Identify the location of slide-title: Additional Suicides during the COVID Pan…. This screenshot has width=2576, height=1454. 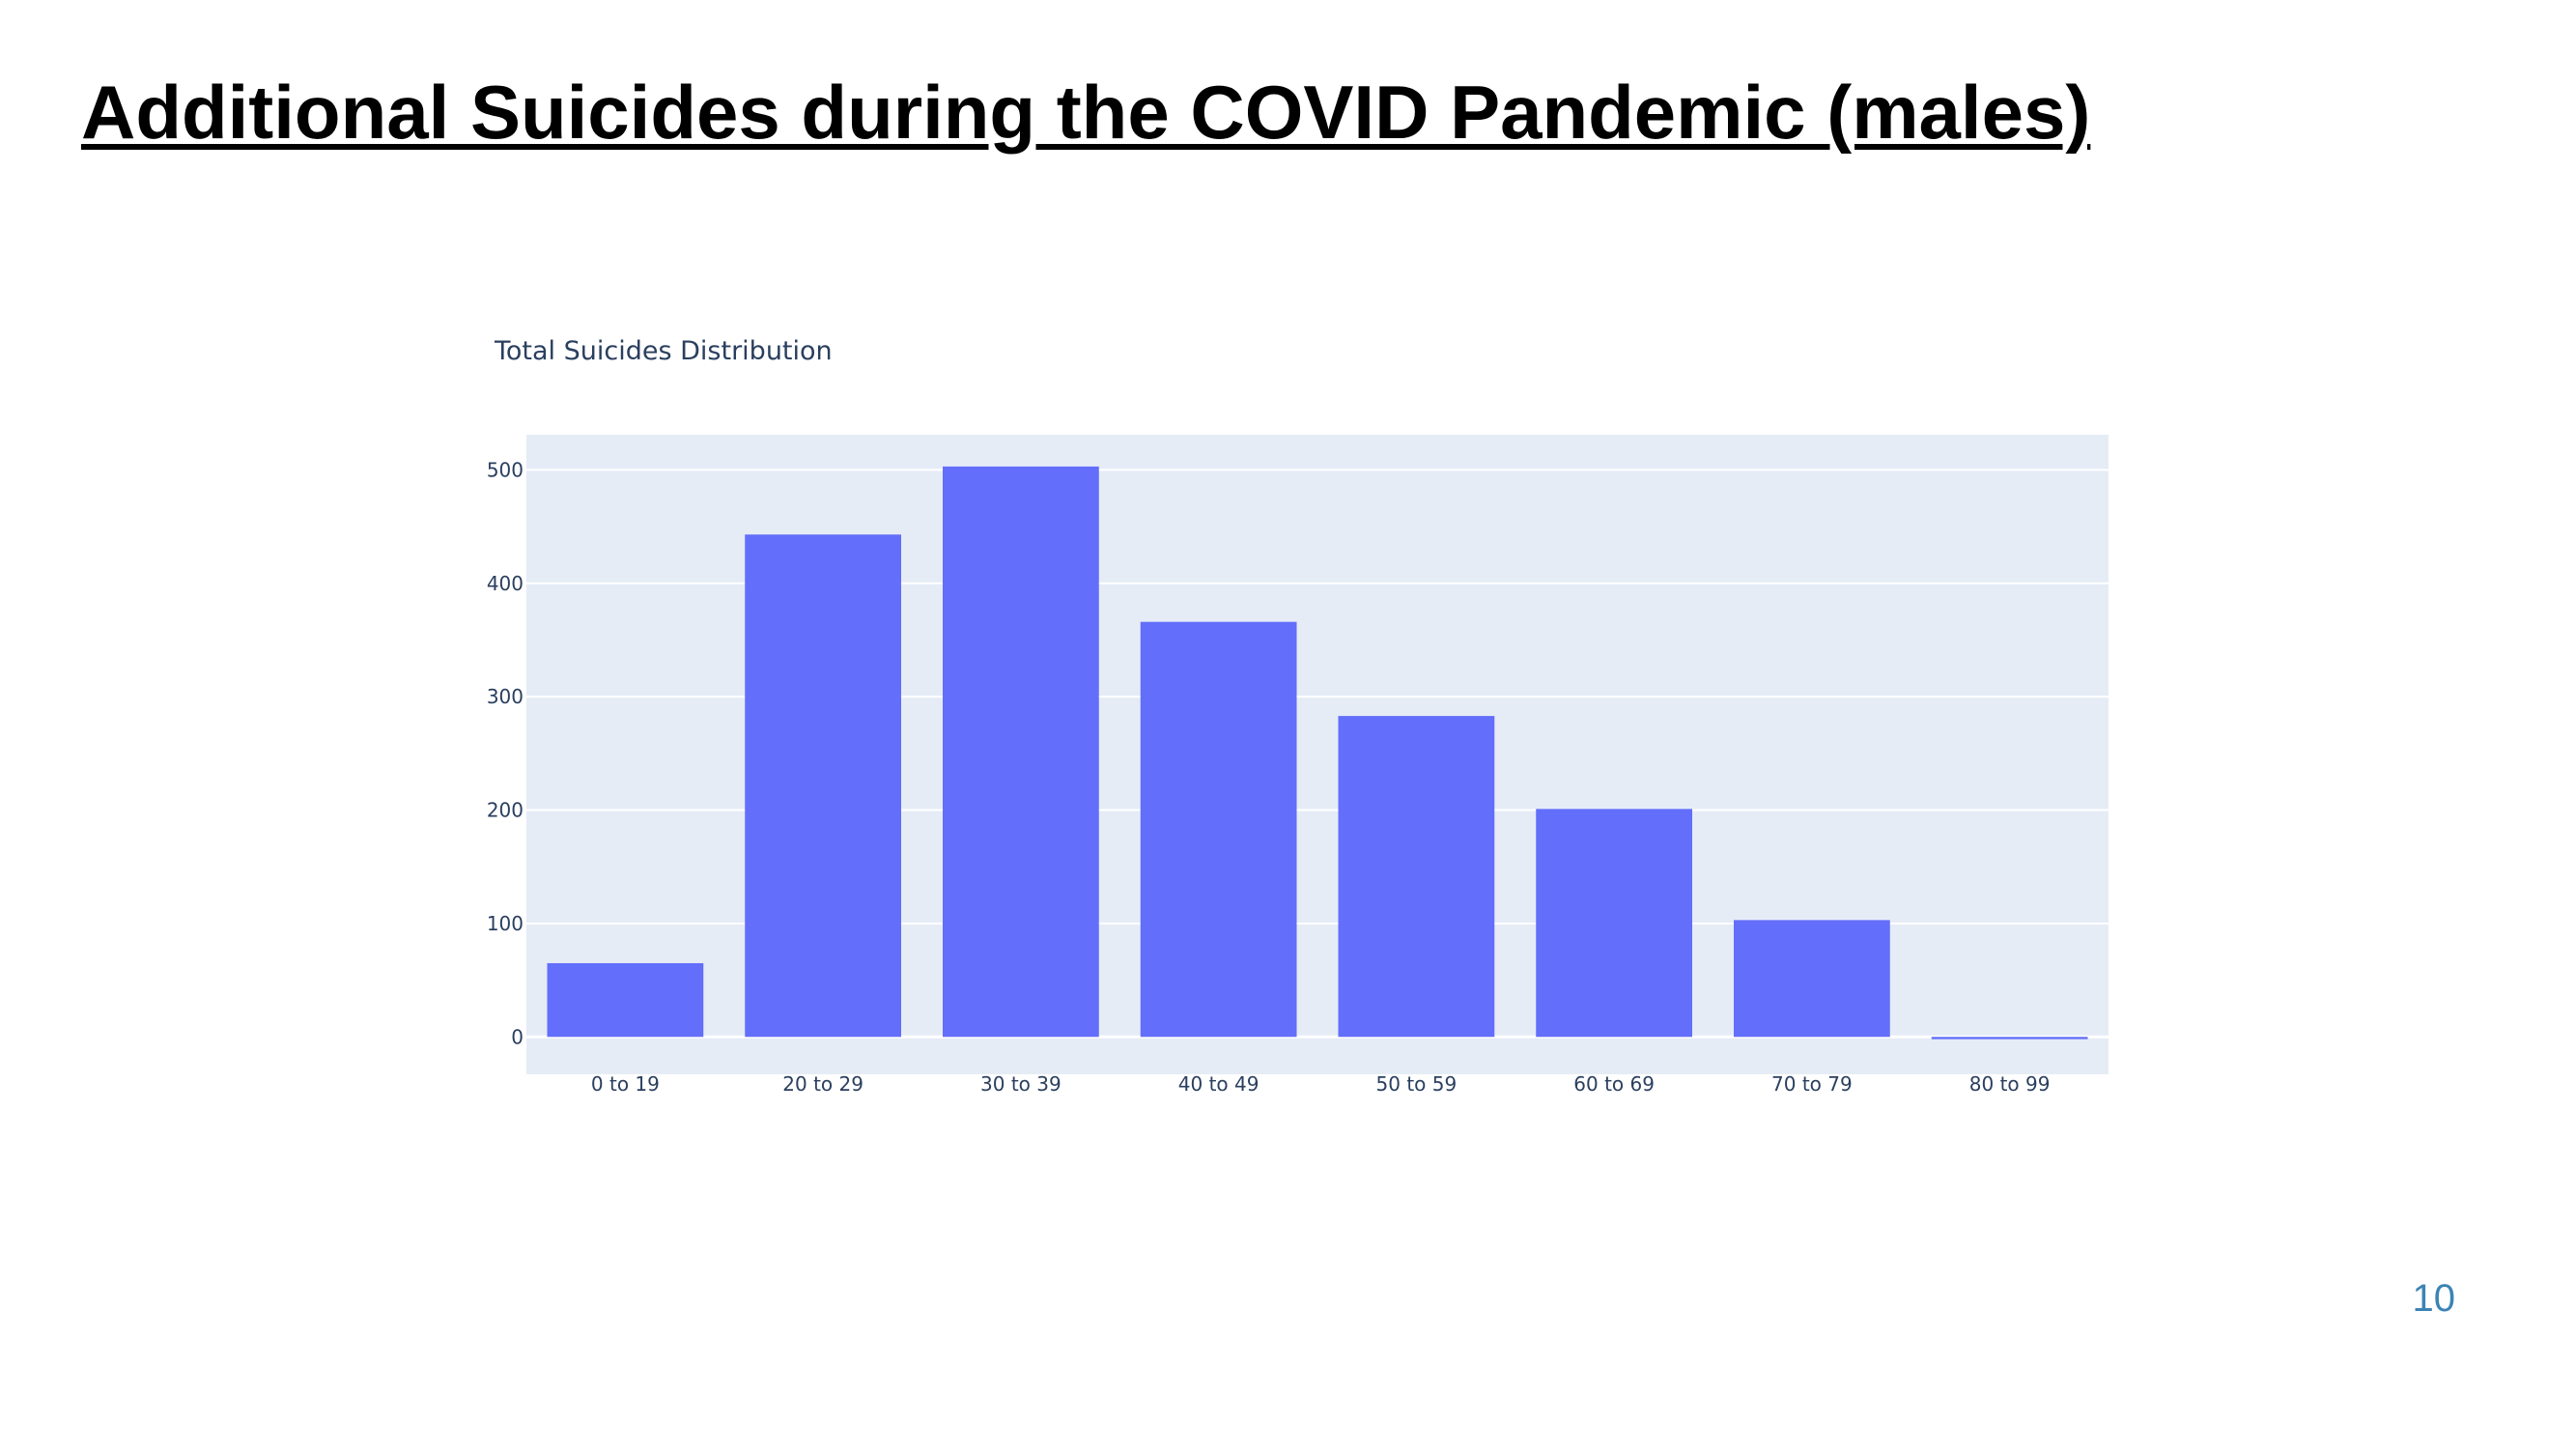
(1086, 113).